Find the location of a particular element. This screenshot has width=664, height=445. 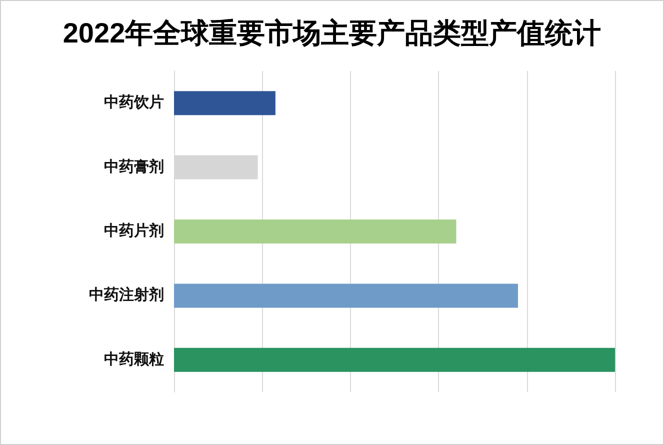

y-tick-label: 中药片剂 is located at coordinates (134, 231).